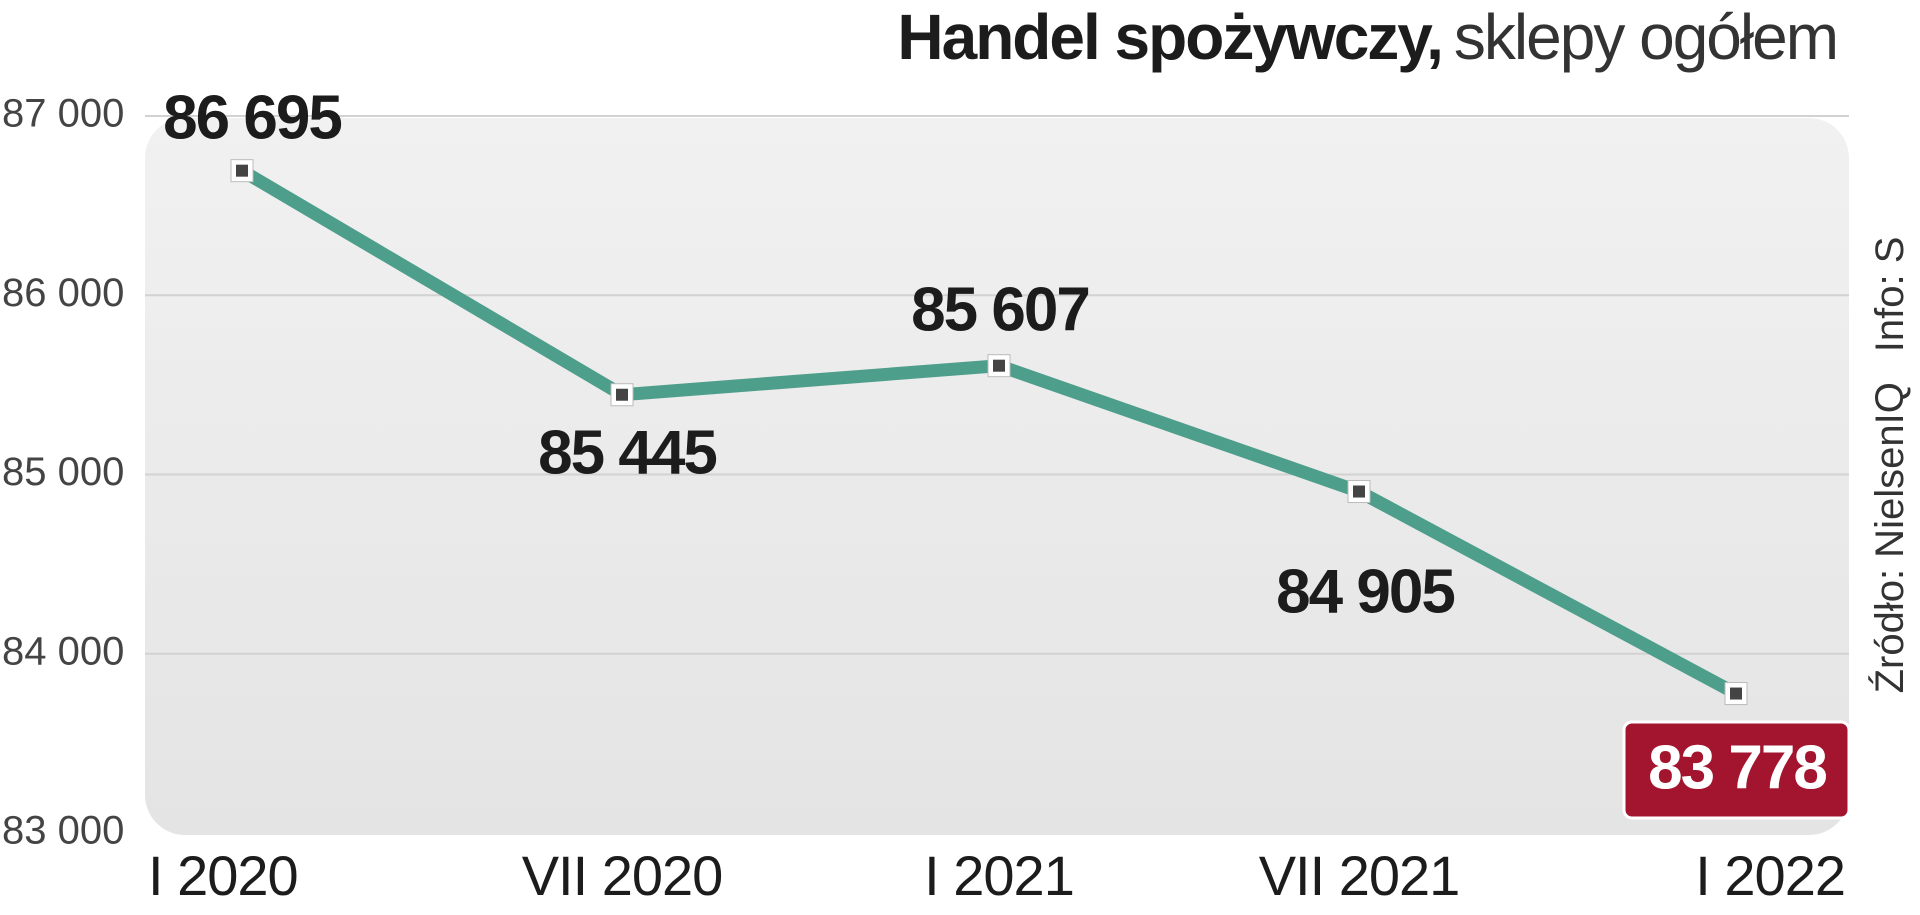 Image resolution: width=1920 pixels, height=915 pixels. I want to click on highlight-box, so click(1736, 770).